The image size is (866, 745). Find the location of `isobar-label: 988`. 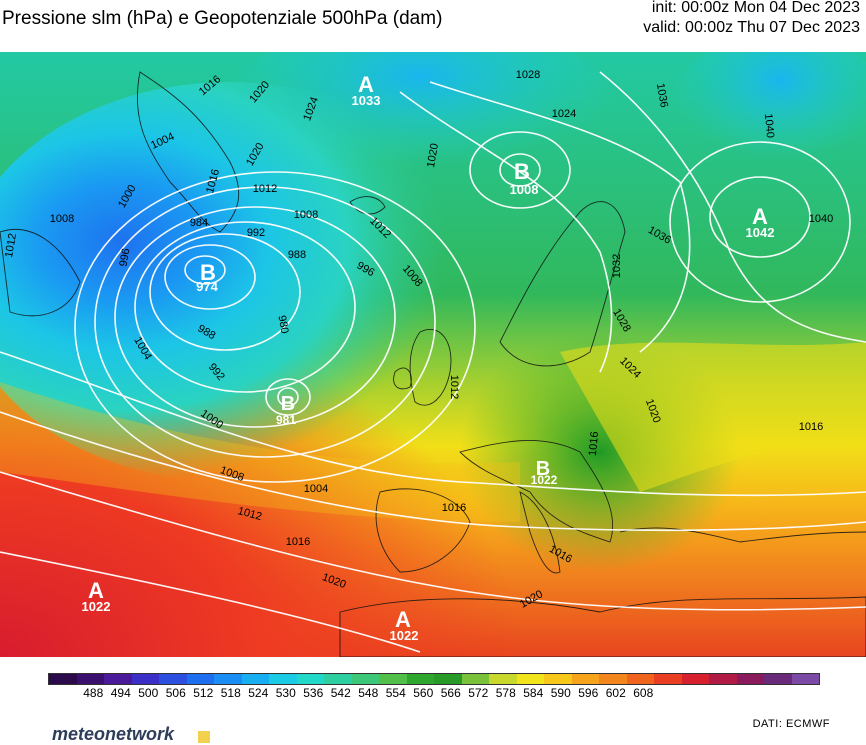

isobar-label: 988 is located at coordinates (297, 255).